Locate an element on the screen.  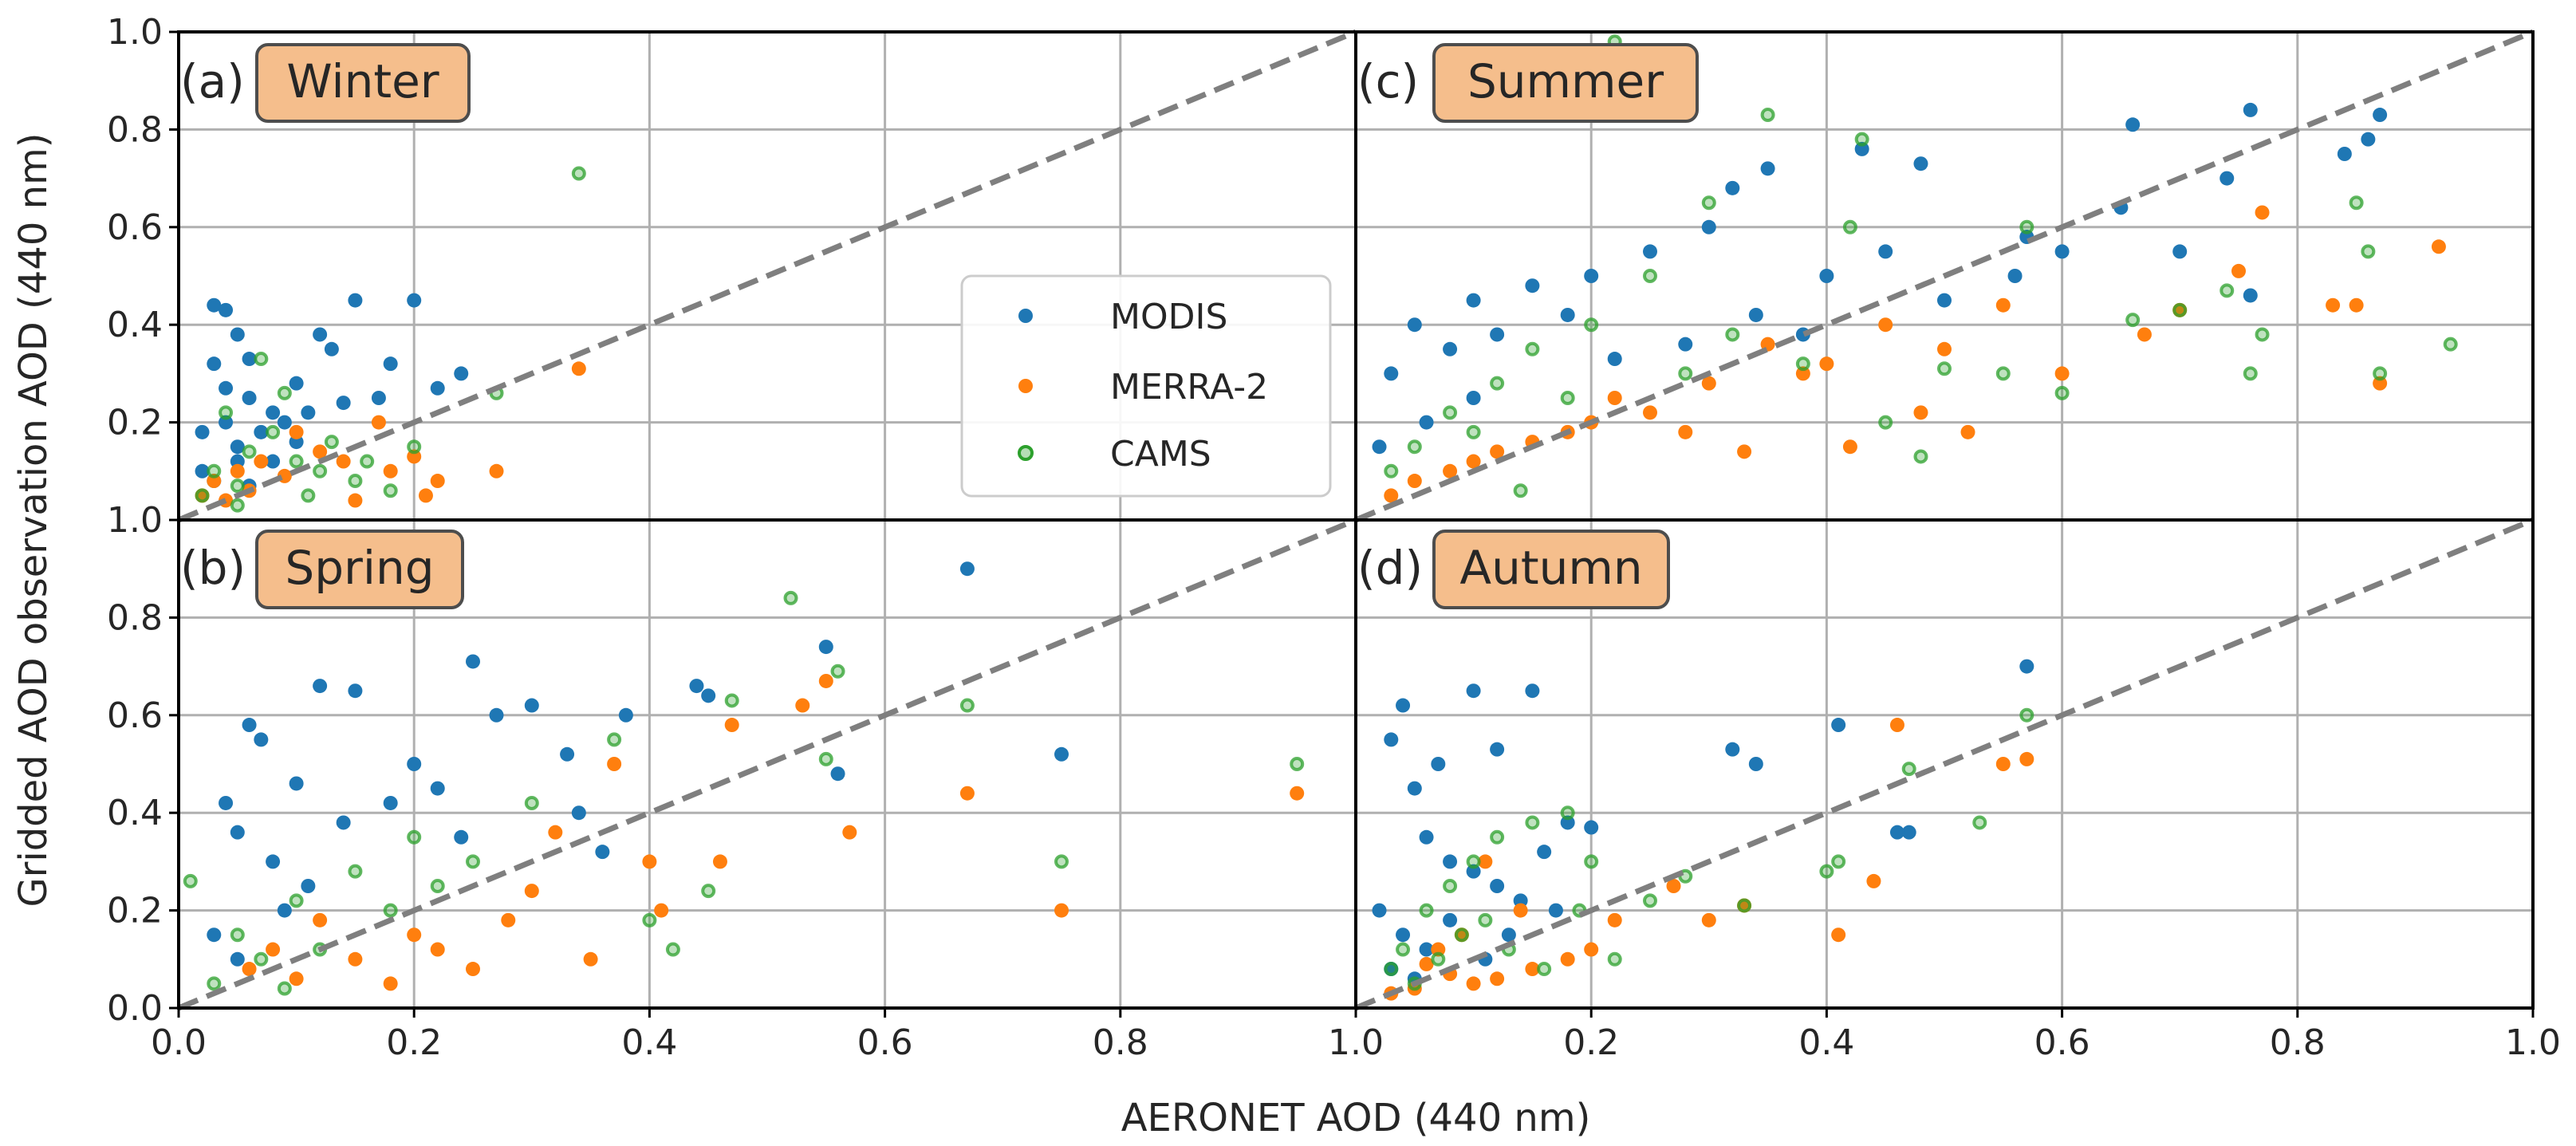
y-tick-label: 0.2 is located at coordinates (135, 911).